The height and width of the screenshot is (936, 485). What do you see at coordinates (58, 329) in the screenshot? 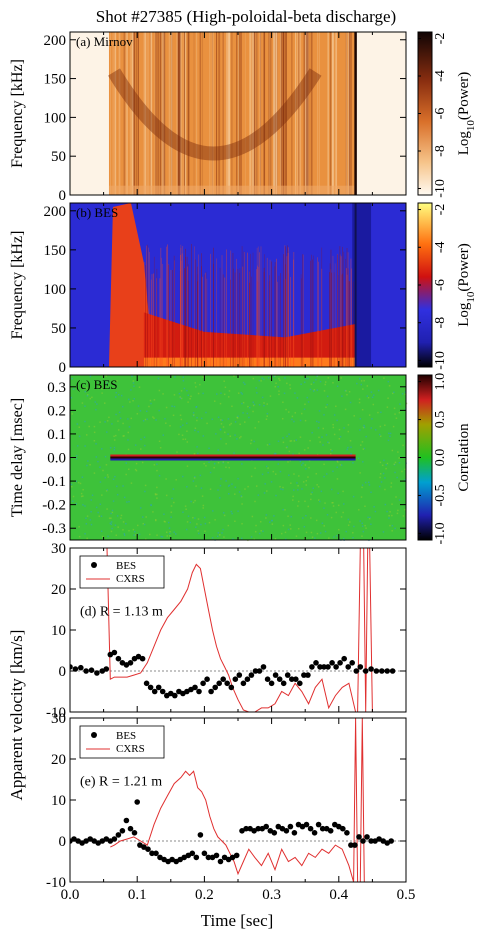
I see `y-tick-label: 50` at bounding box center [58, 329].